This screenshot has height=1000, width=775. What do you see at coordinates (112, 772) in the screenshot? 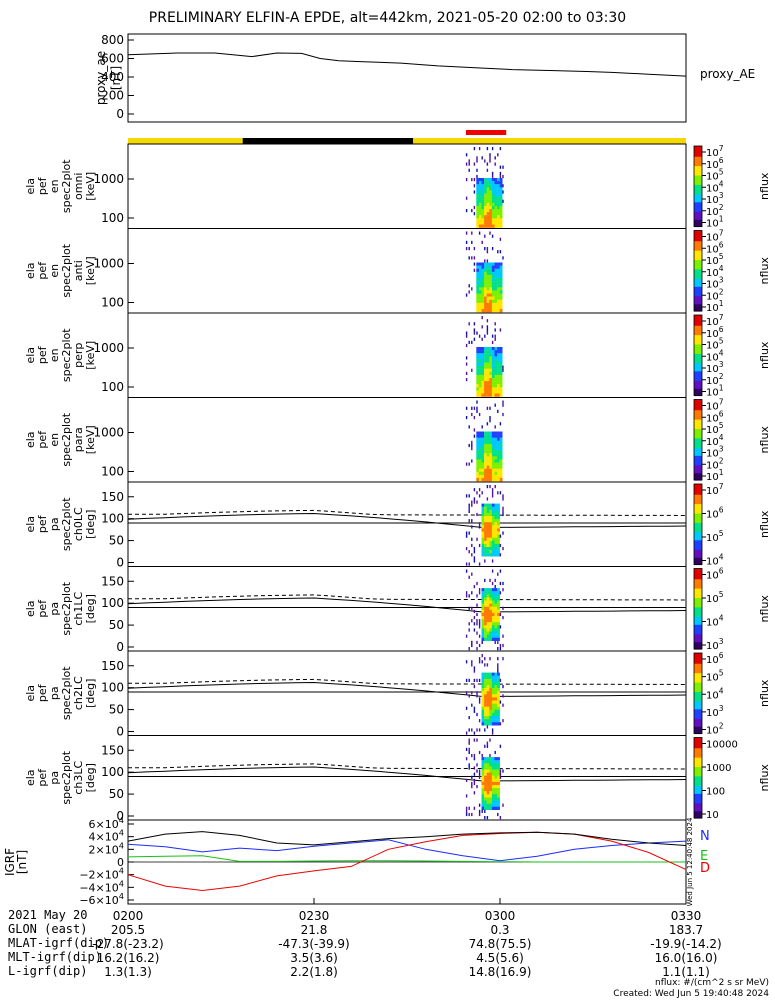
I see `spec-ytick-label: 100` at bounding box center [112, 772].